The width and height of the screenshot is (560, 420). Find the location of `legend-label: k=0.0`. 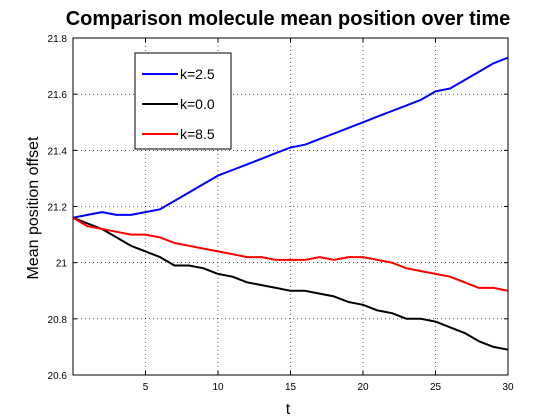

legend-label: k=0.0 is located at coordinates (197, 104).